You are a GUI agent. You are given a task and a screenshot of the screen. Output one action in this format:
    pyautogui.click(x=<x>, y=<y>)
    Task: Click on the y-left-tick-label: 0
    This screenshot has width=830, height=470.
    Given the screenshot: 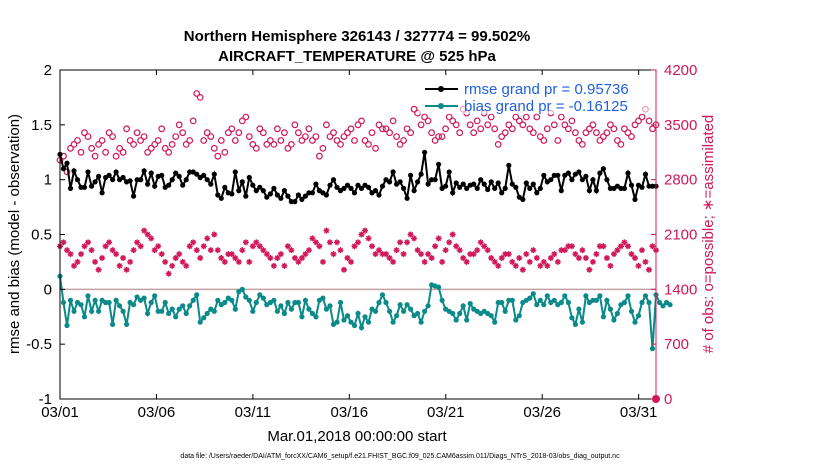 What is the action you would take?
    pyautogui.click(x=48, y=289)
    